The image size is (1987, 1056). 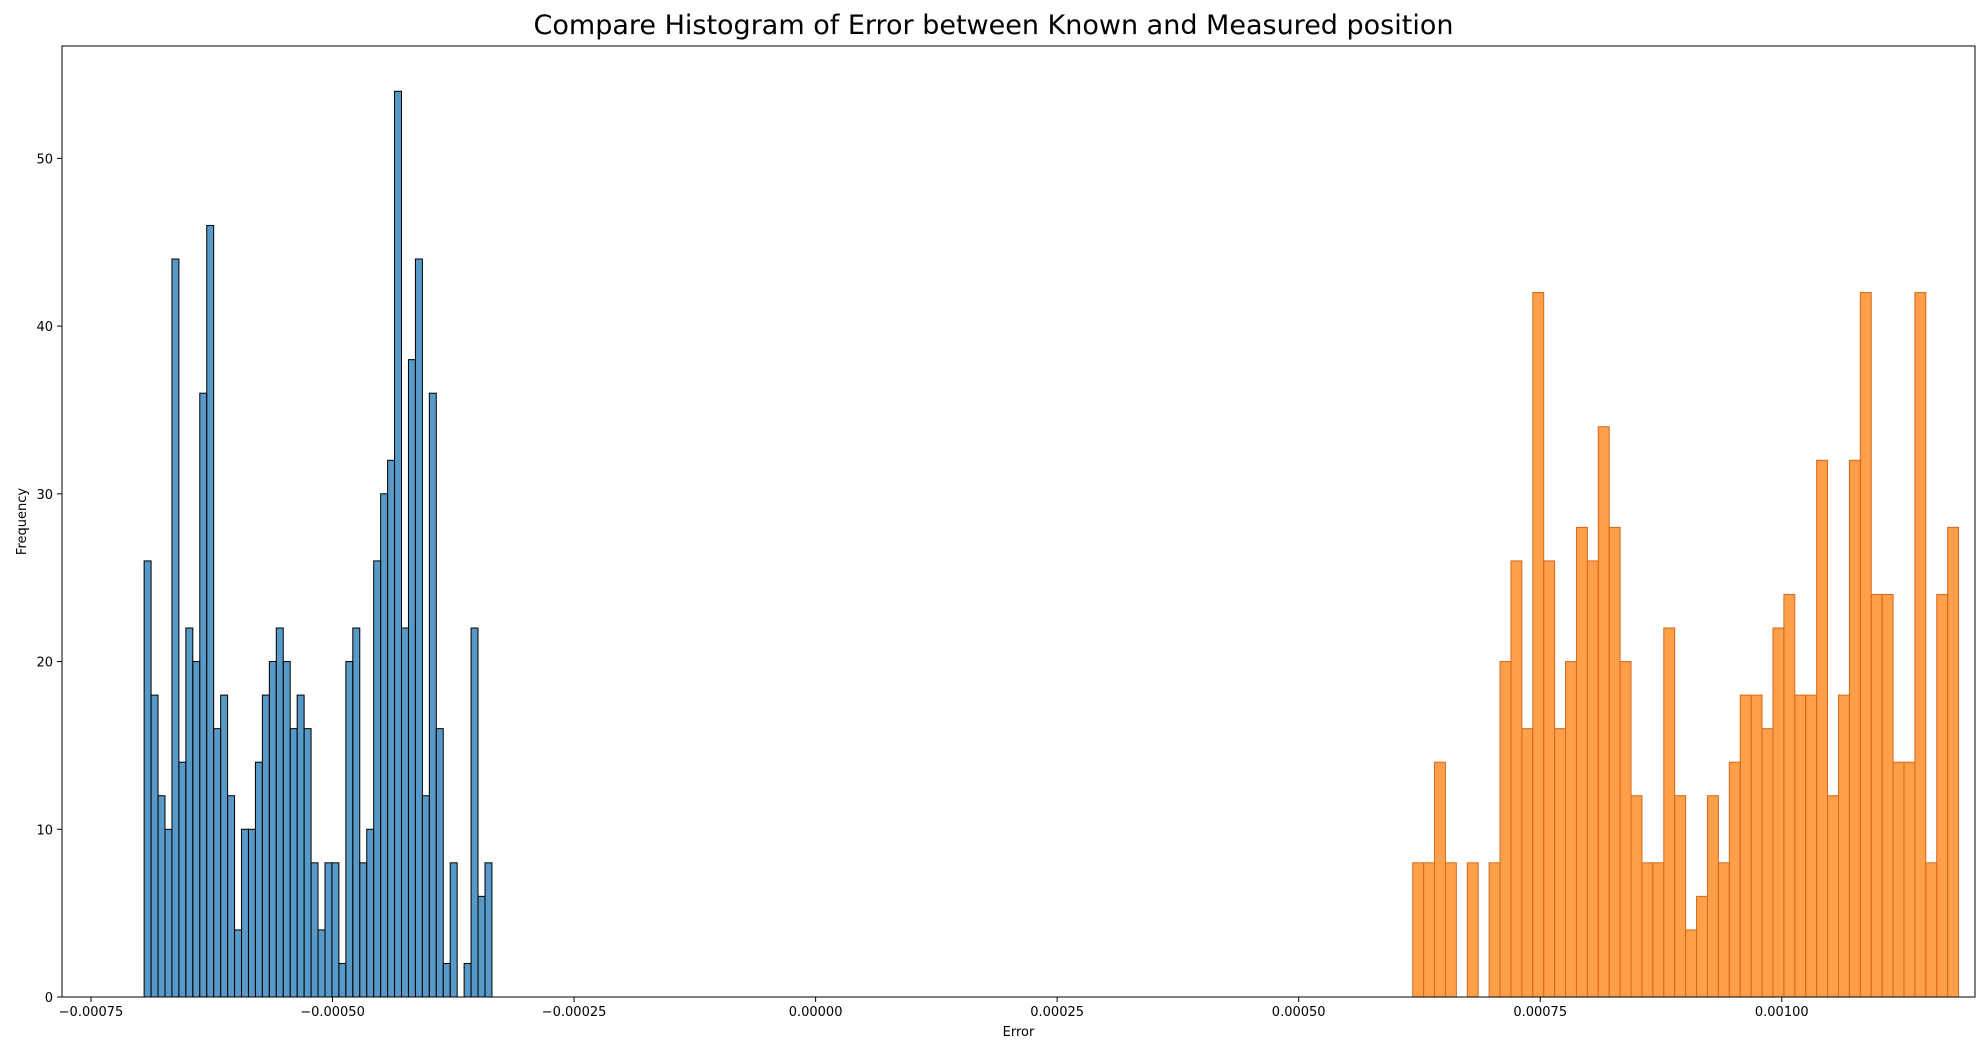 What do you see at coordinates (1782, 1012) in the screenshot?
I see `x-tick-label: 0.00100` at bounding box center [1782, 1012].